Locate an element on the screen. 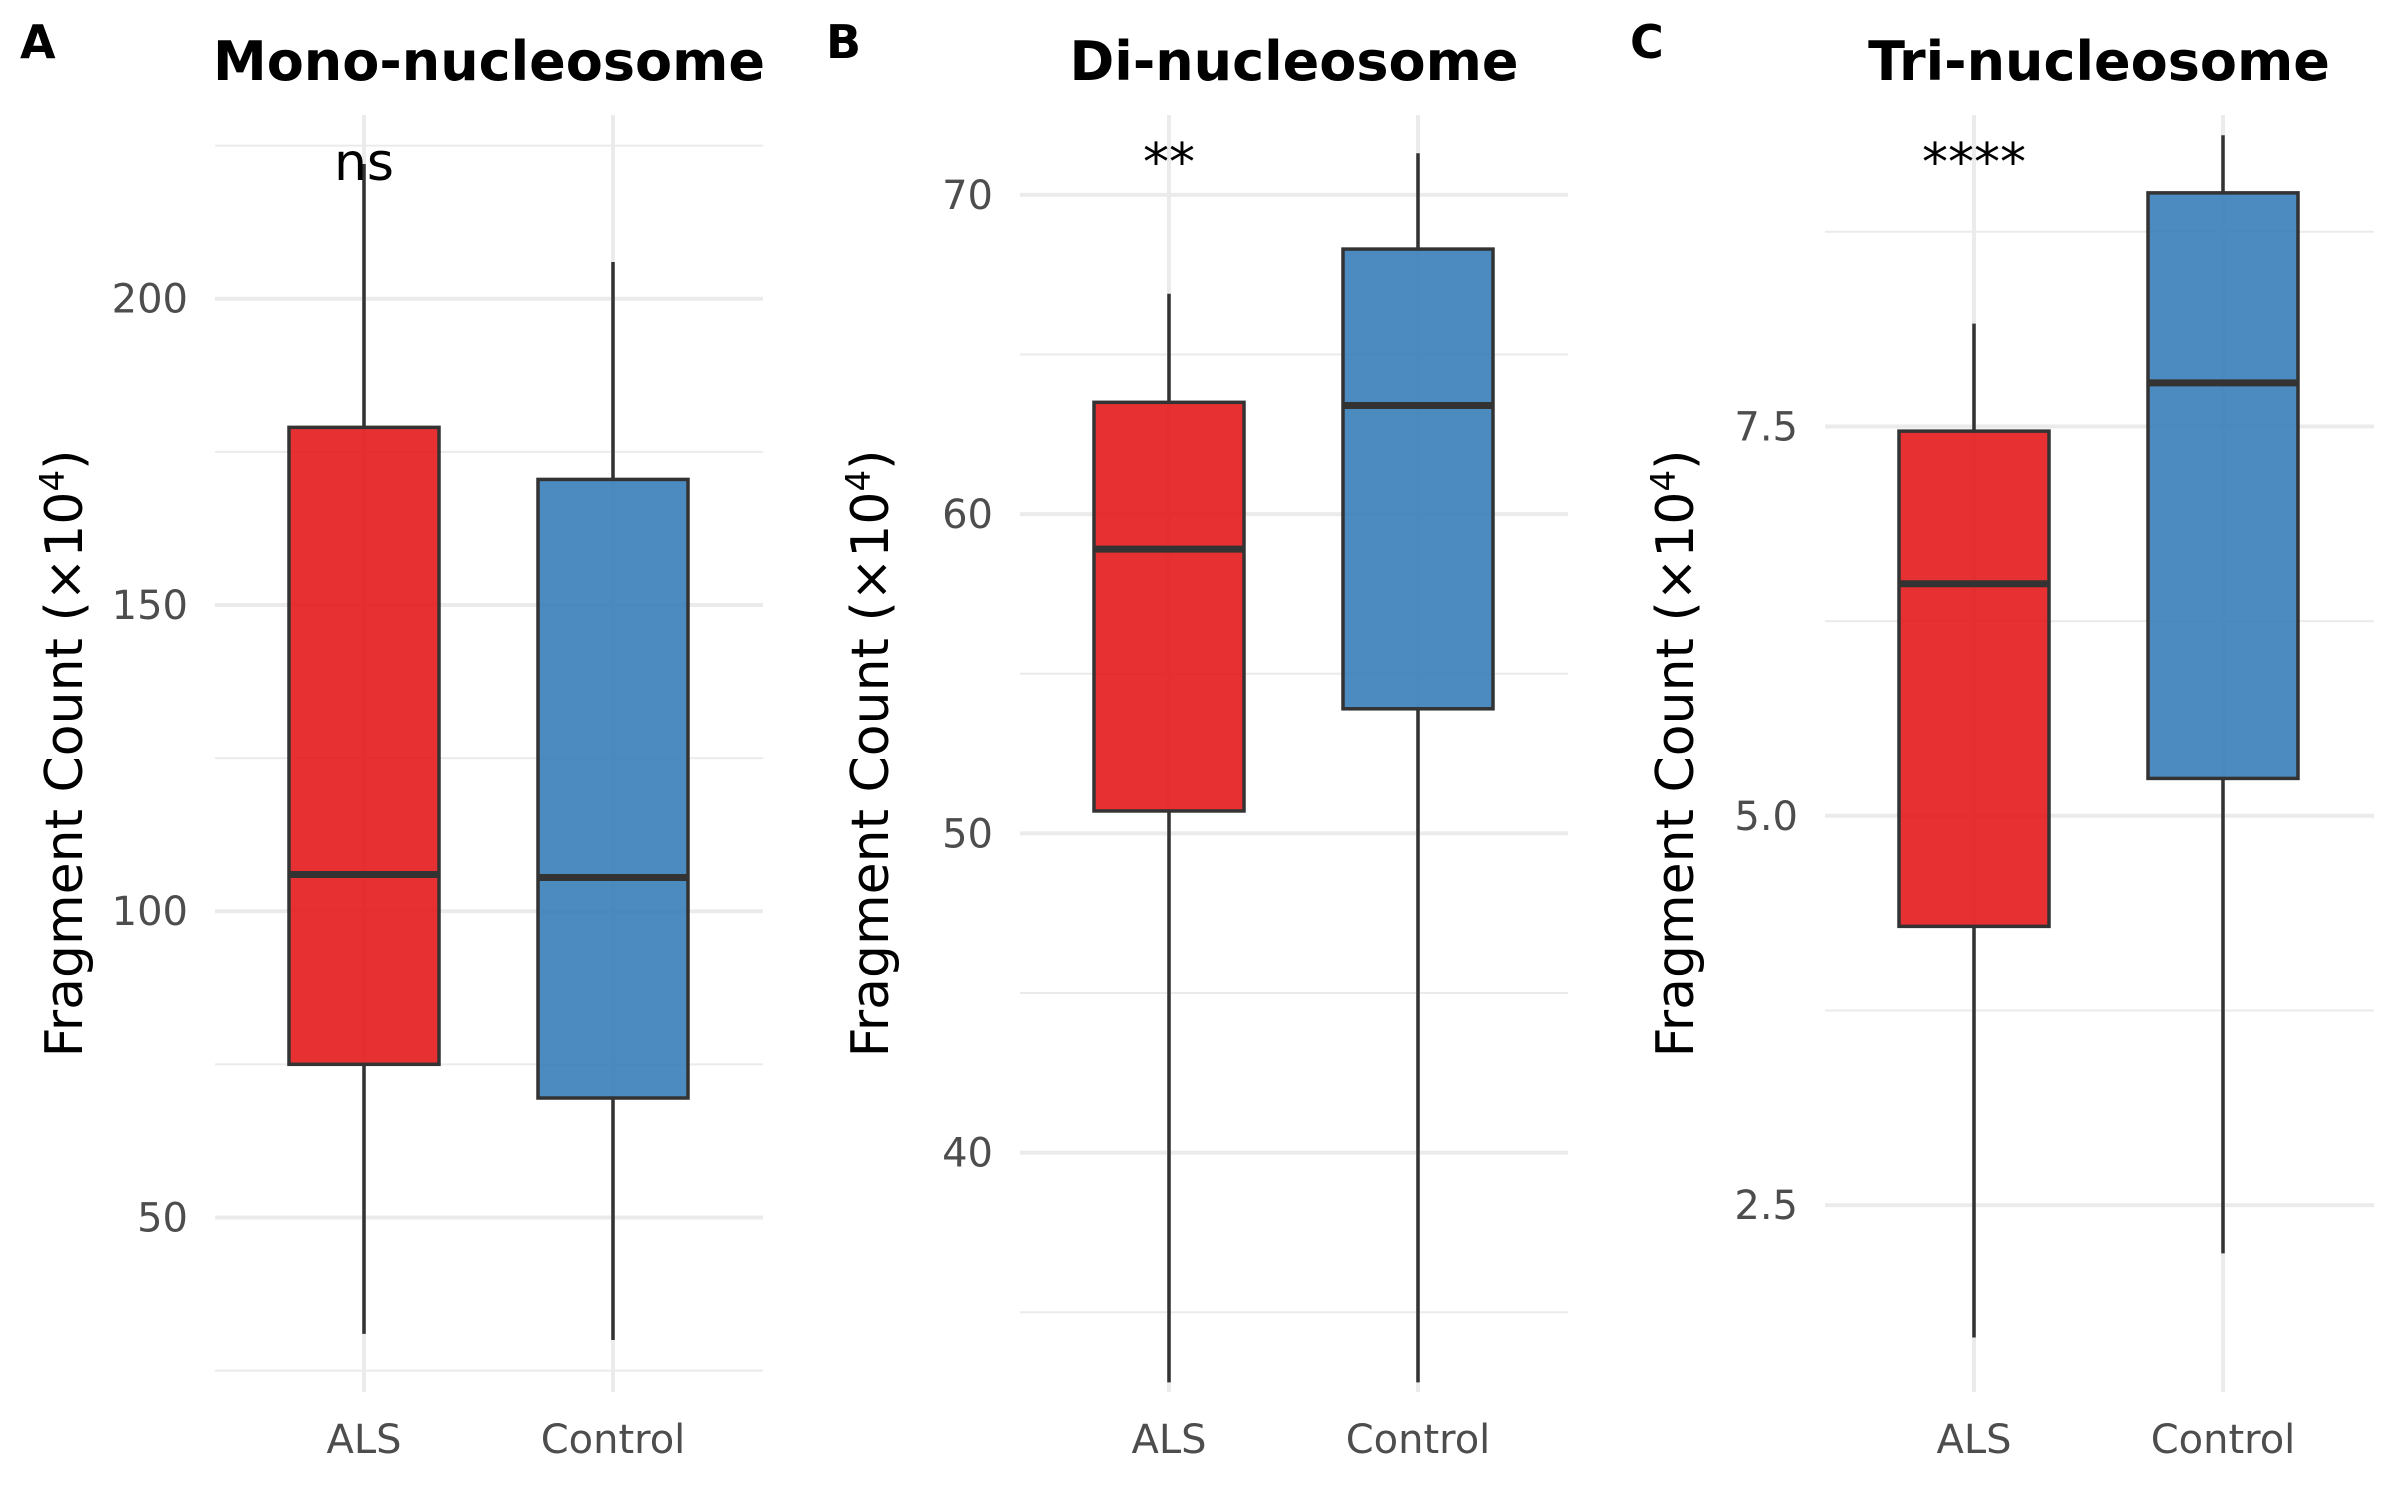 The image size is (2400, 1500). panel-title: Mono-nucleosome is located at coordinates (489, 61).